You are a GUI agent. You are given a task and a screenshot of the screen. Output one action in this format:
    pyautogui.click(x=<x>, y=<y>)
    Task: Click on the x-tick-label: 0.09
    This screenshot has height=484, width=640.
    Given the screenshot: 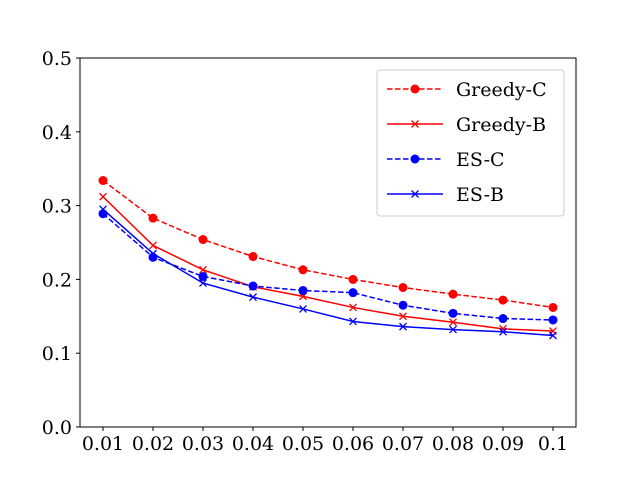 What is the action you would take?
    pyautogui.click(x=503, y=444)
    